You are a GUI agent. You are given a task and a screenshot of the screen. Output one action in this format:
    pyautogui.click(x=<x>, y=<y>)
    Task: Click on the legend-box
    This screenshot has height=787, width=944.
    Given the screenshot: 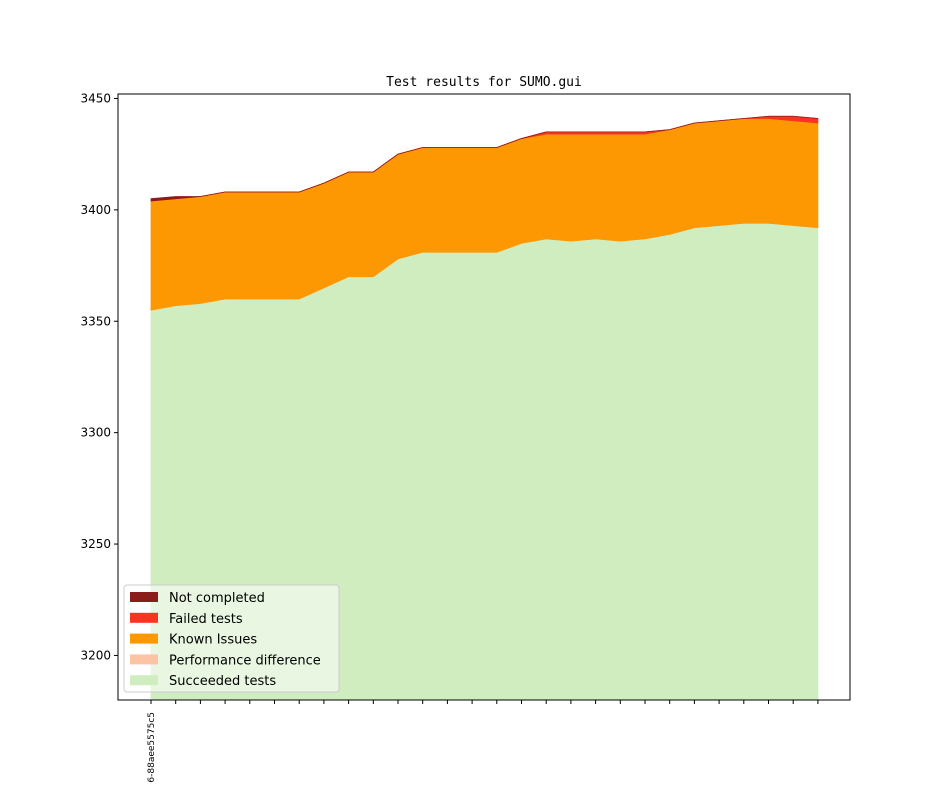 What is the action you would take?
    pyautogui.click(x=231, y=638)
    